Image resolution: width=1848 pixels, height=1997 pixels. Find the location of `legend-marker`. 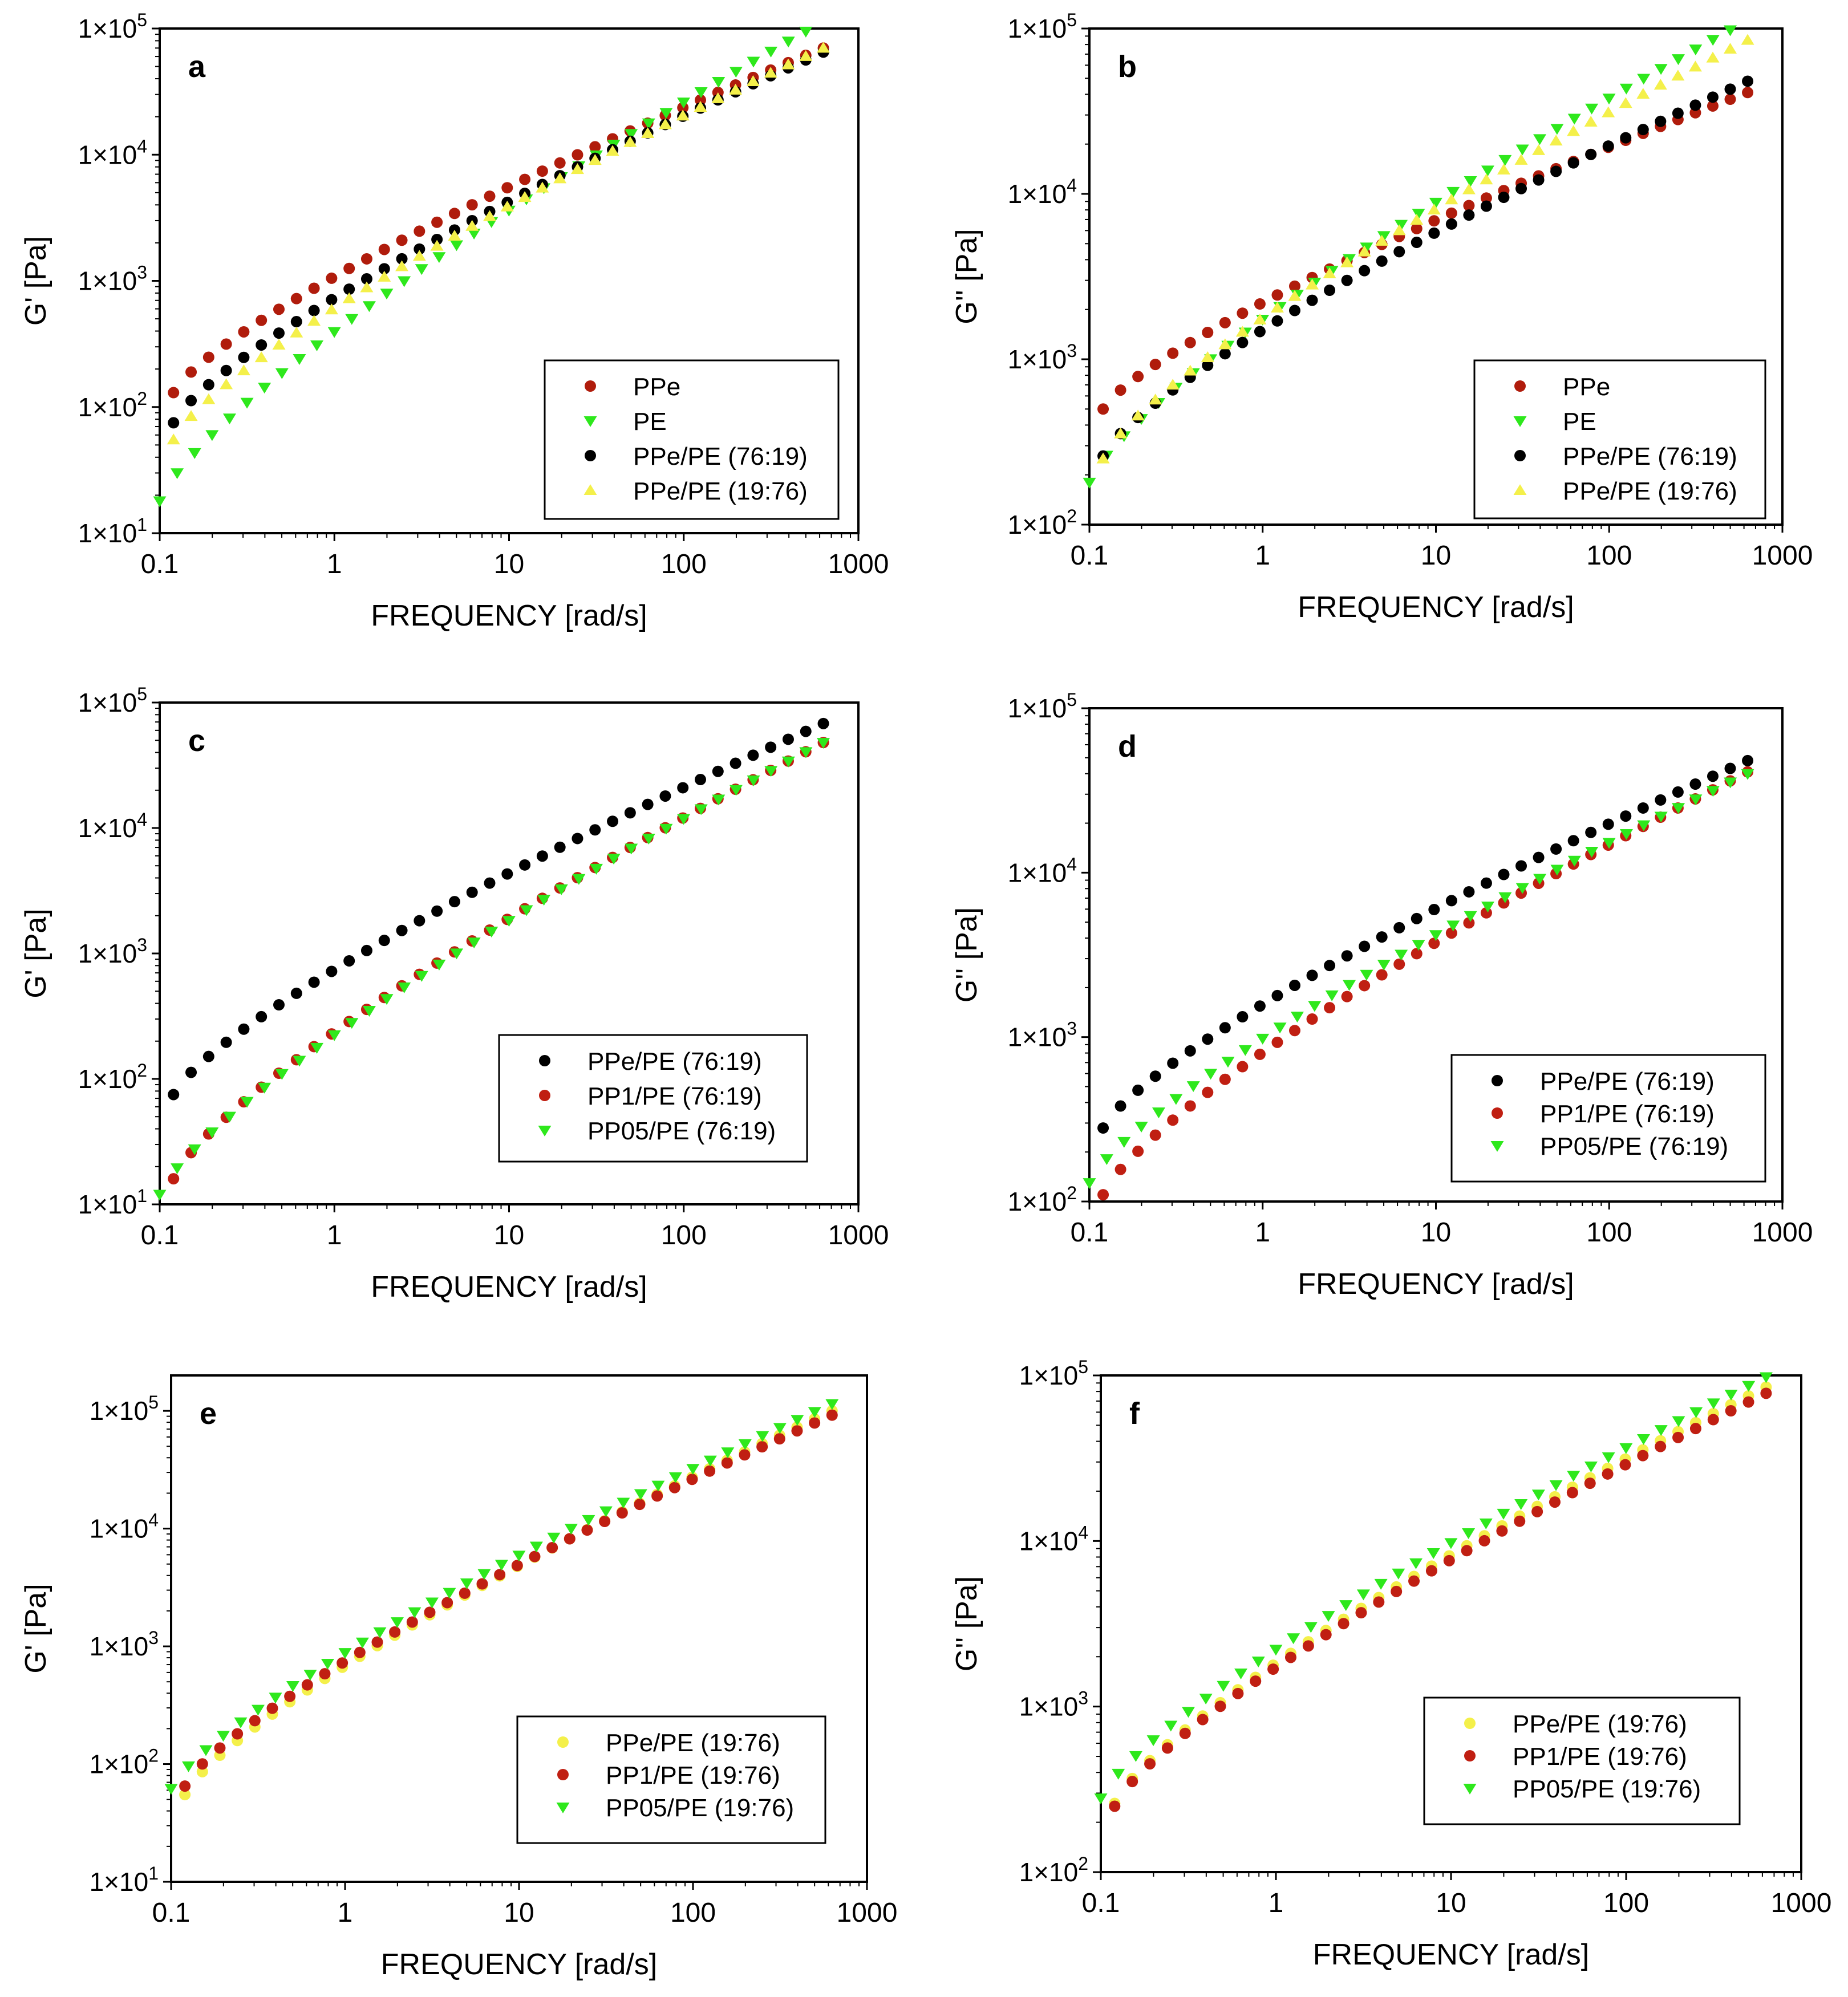

legend-marker is located at coordinates (544, 1060).